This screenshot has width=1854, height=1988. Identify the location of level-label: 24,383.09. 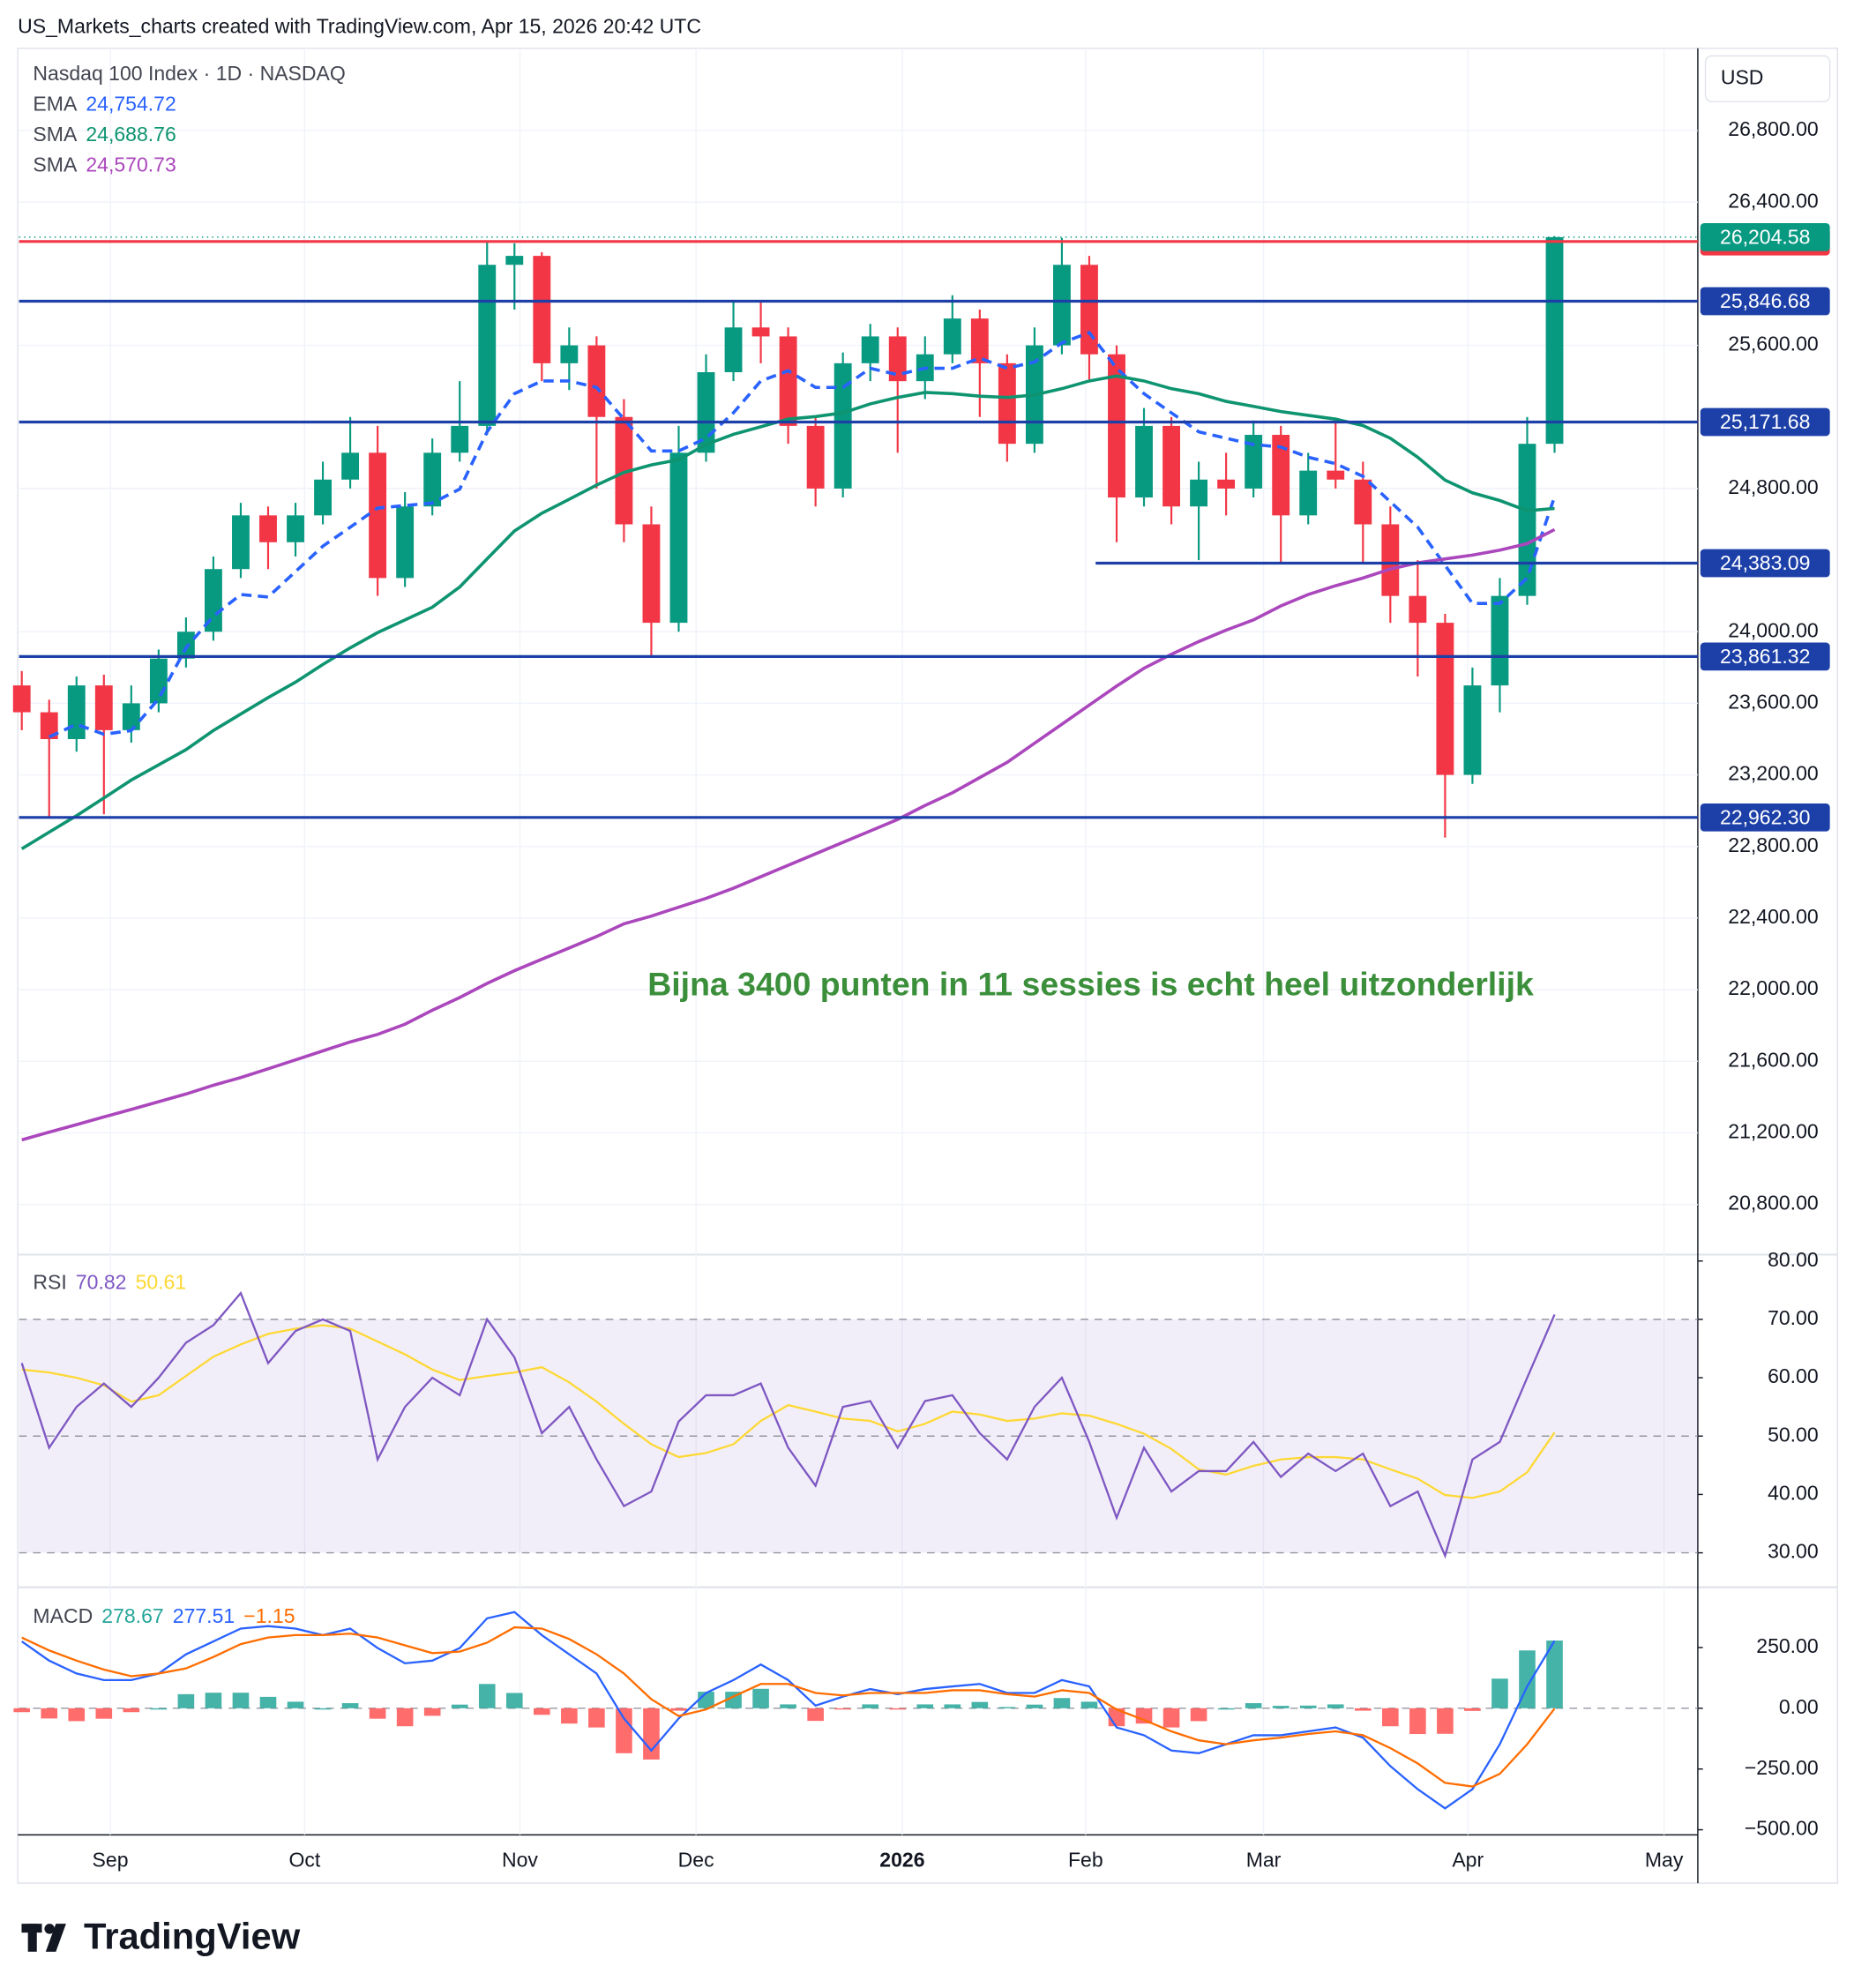
(1765, 562).